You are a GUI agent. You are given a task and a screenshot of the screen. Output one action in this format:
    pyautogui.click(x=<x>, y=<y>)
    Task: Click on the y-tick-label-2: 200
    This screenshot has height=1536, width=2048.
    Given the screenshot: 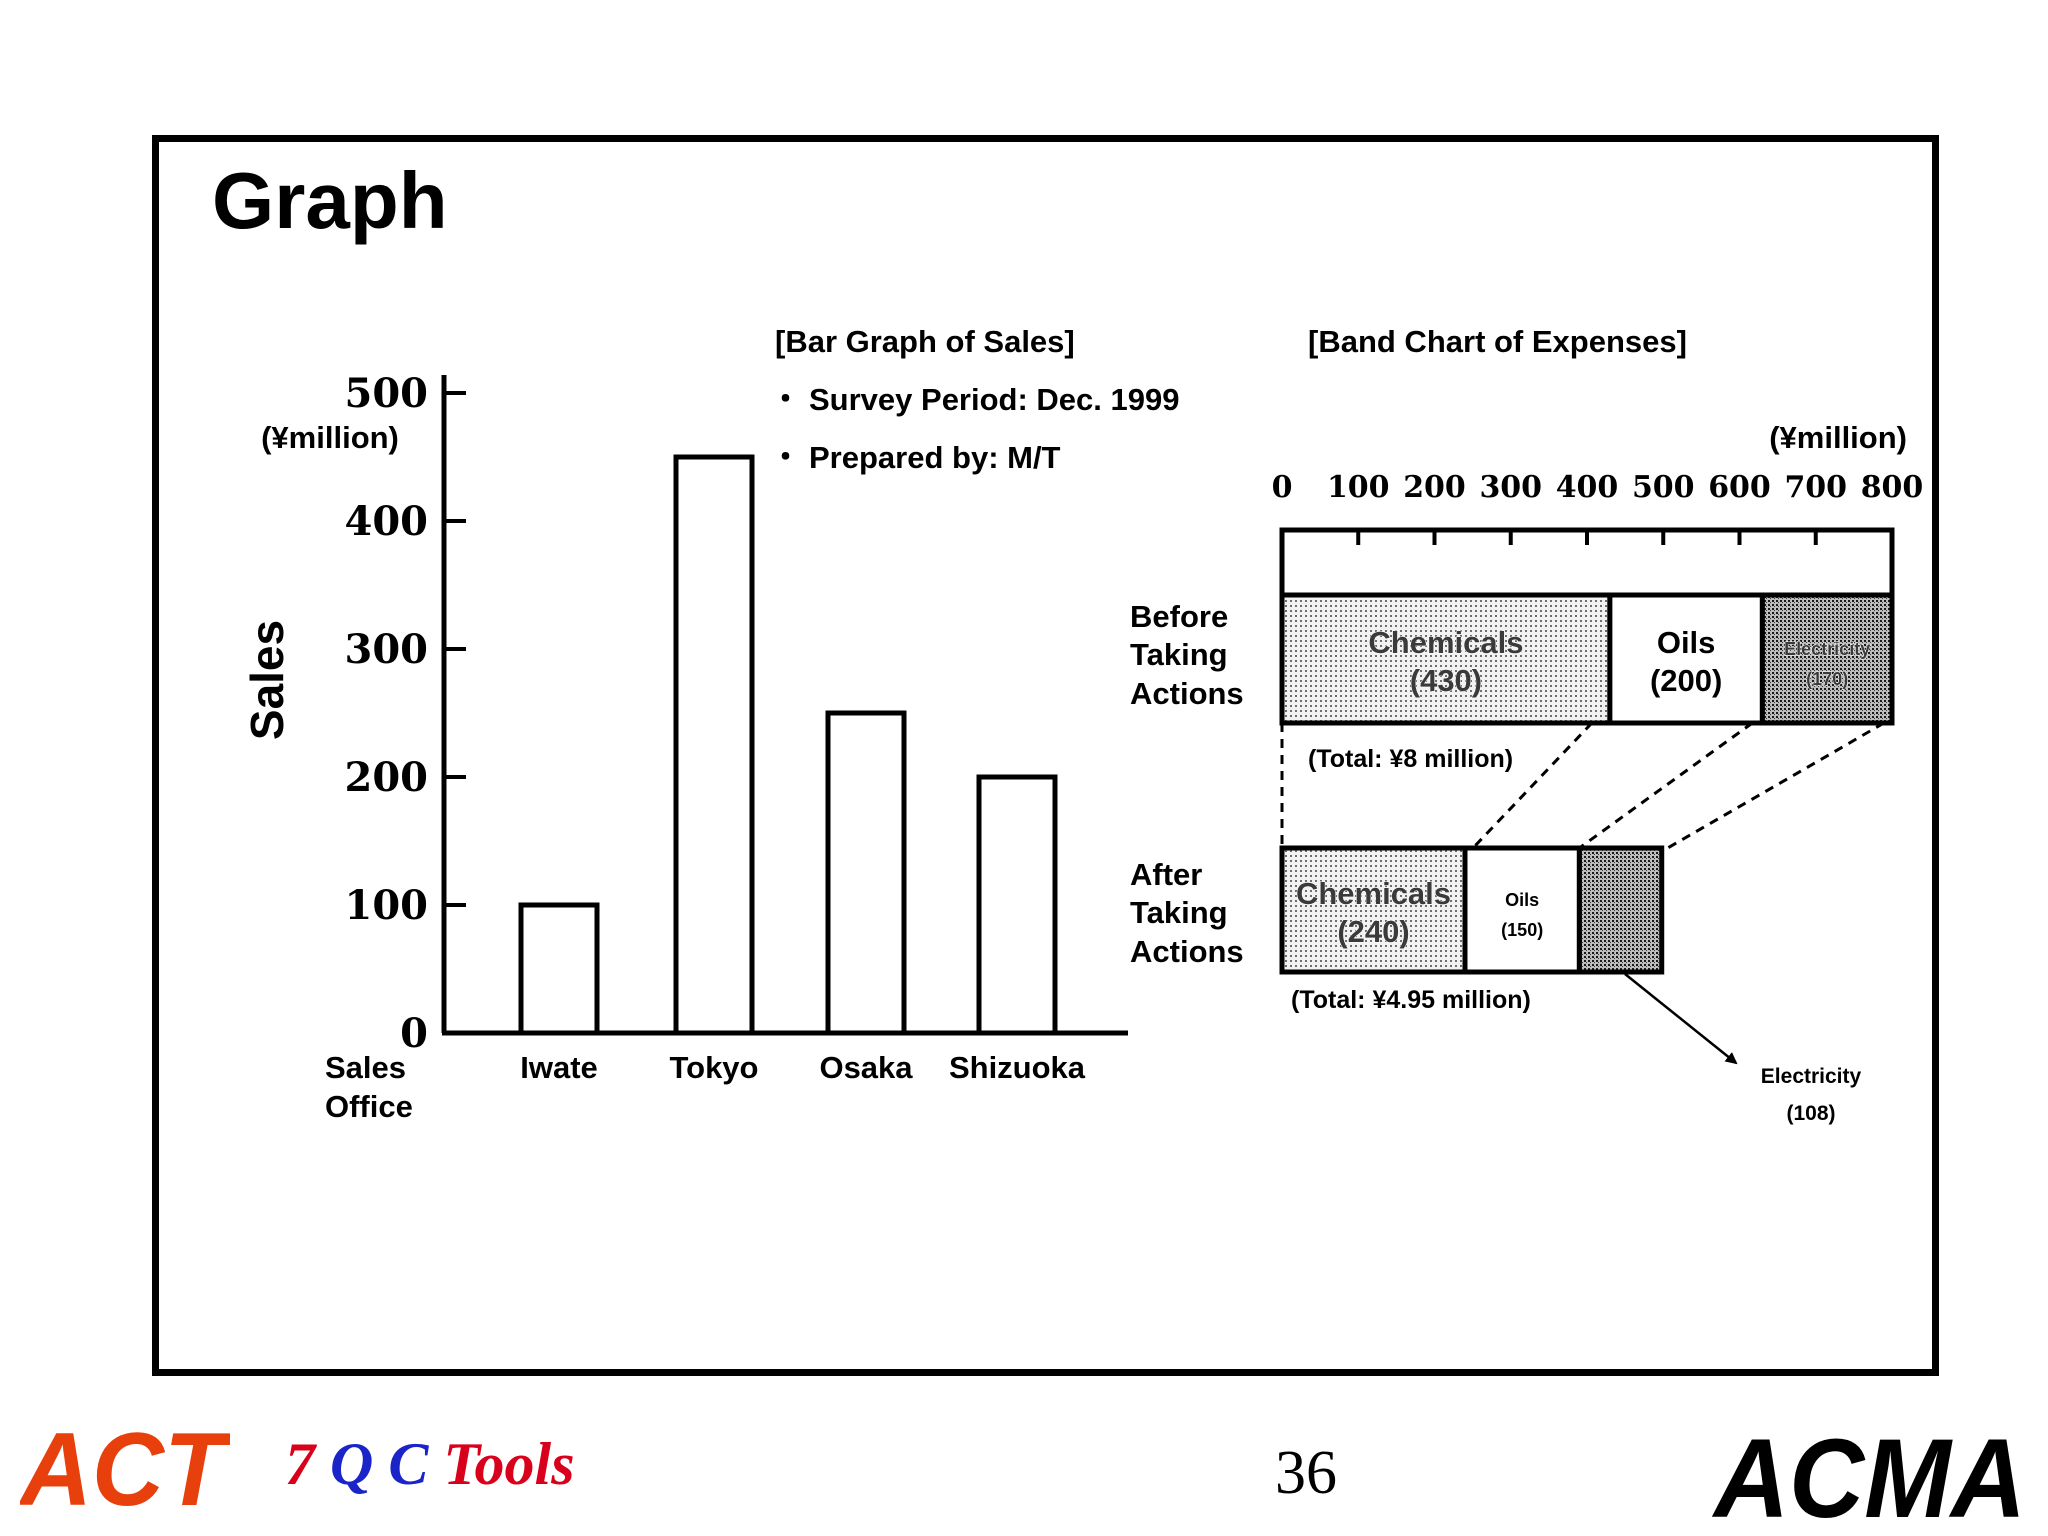 What is the action you would take?
    pyautogui.click(x=387, y=777)
    